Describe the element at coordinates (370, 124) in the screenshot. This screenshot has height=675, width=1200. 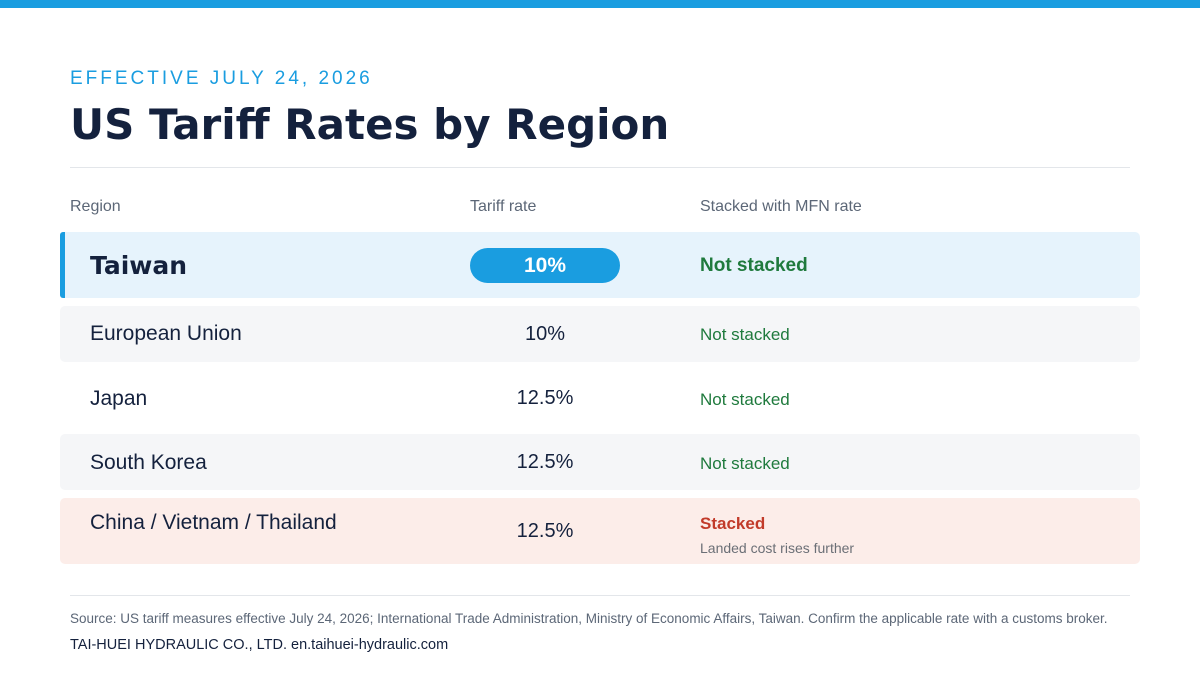
I see `page-title: US Tariff Rates by Region` at that location.